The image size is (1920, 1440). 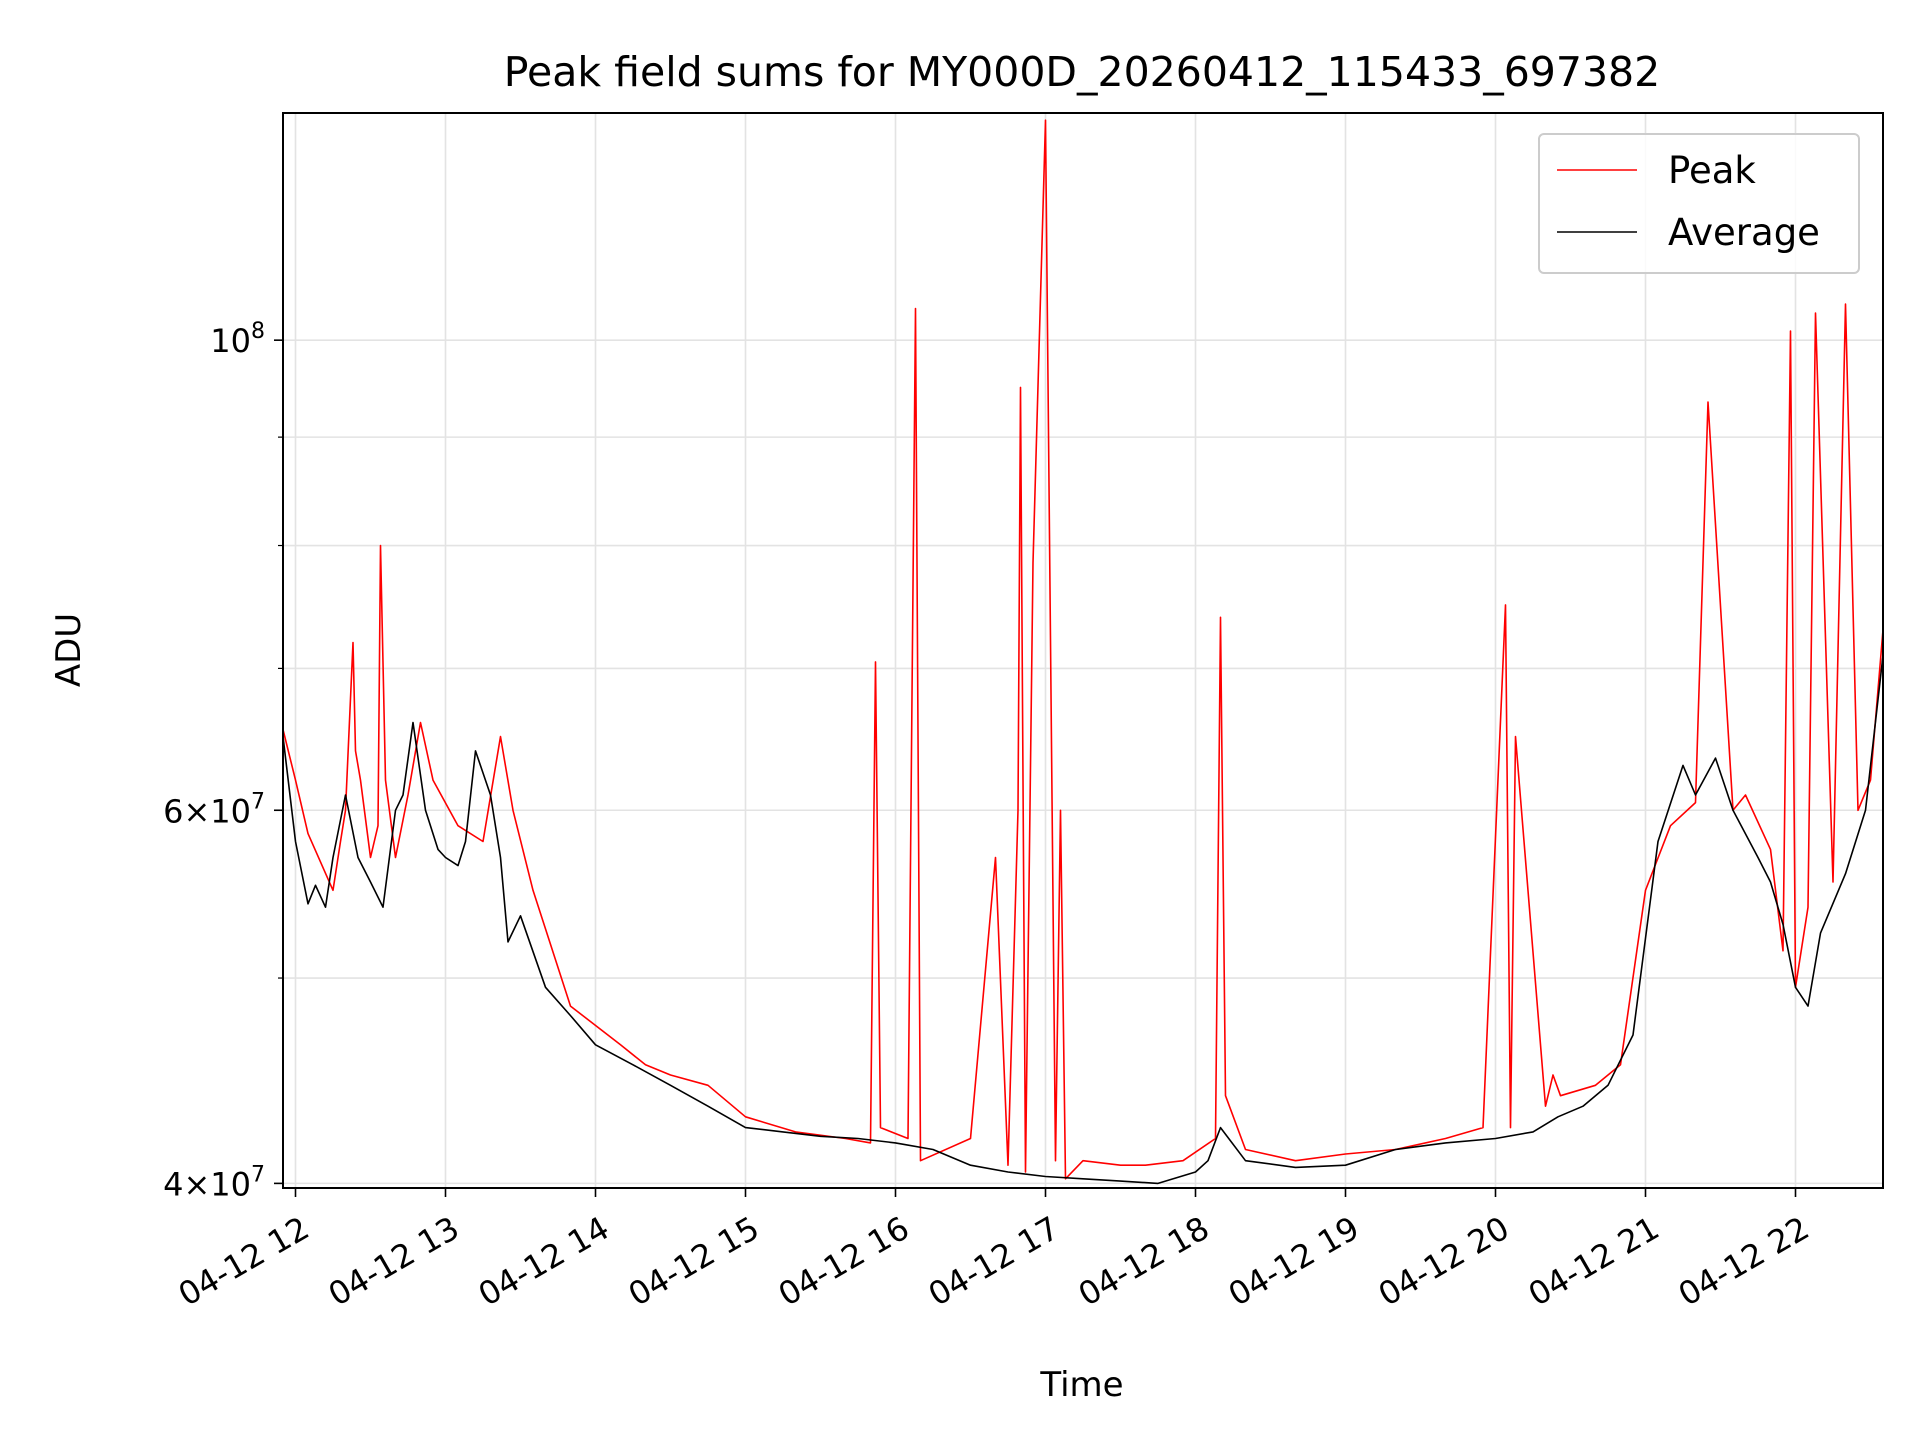 I want to click on legend-label-peak: Peak, so click(x=1712, y=170).